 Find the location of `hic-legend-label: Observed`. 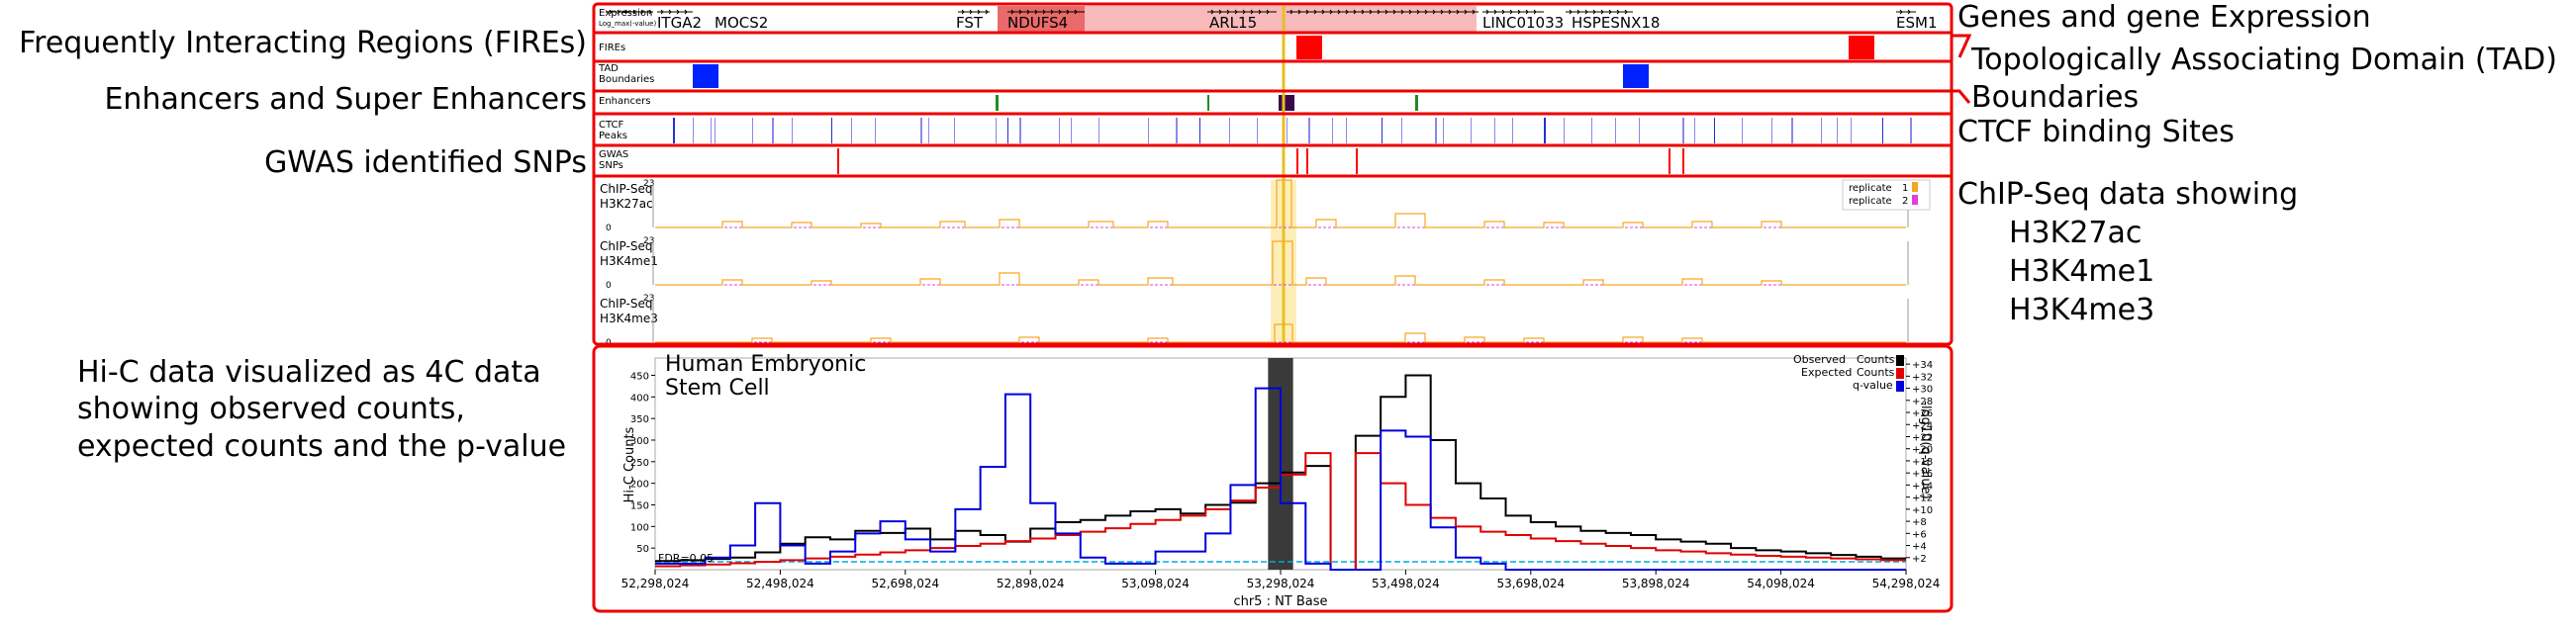

hic-legend-label: Observed is located at coordinates (1819, 359).